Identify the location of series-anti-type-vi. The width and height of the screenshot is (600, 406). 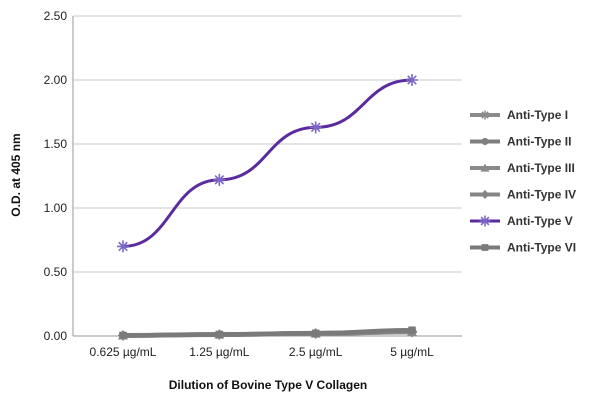
(267, 333).